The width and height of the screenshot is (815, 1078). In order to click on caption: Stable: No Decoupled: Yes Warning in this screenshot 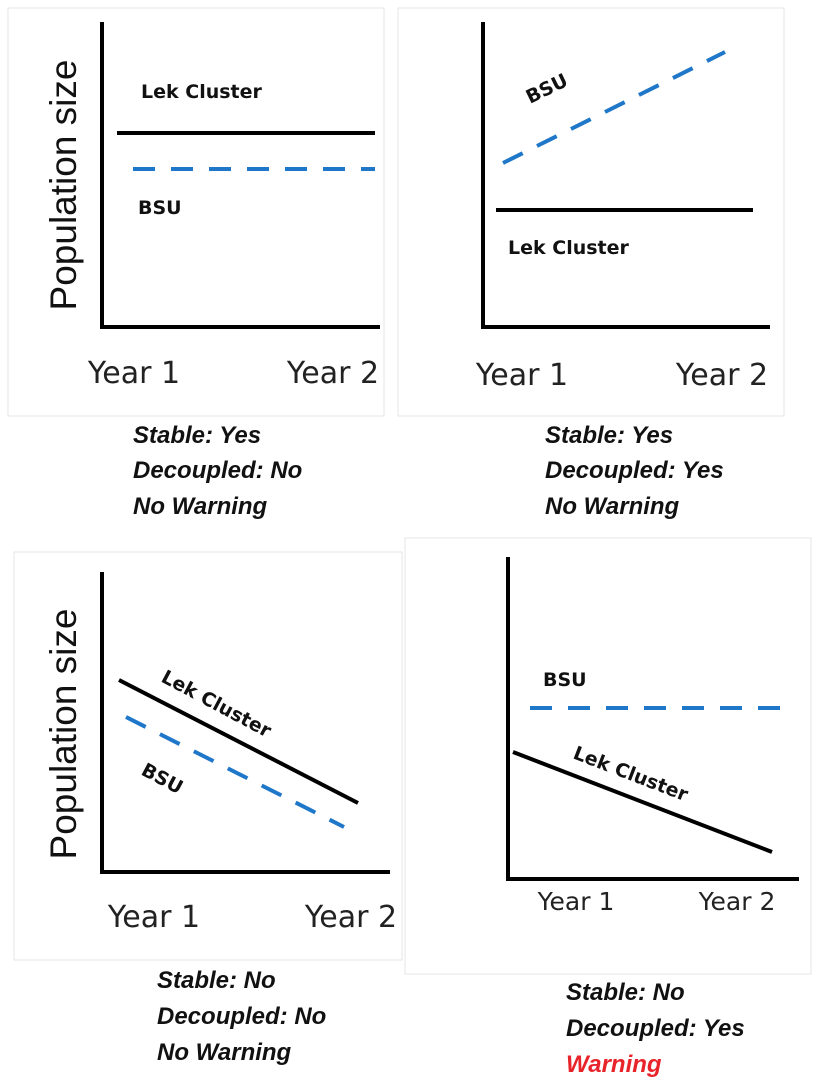, I will do `click(655, 1028)`.